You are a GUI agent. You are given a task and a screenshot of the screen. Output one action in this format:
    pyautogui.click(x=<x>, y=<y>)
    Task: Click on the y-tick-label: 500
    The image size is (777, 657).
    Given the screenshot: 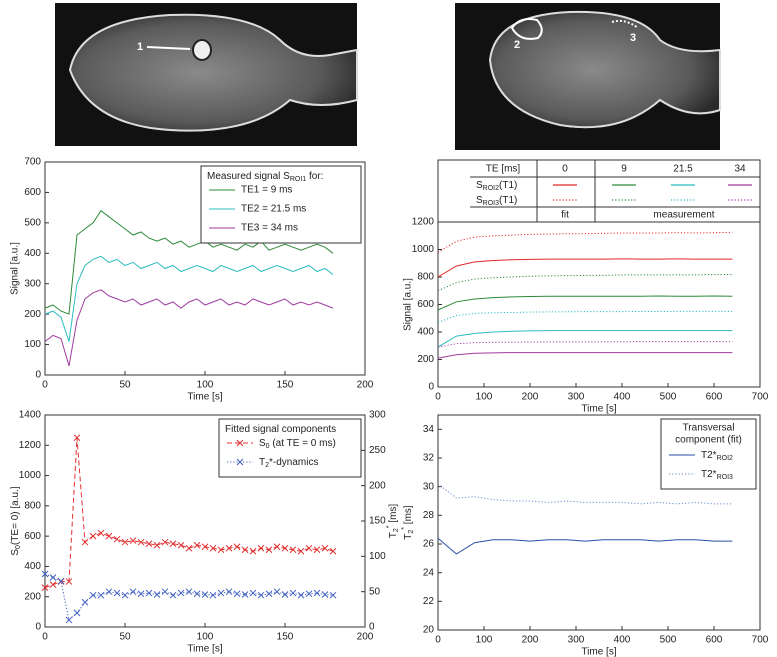 What is the action you would take?
    pyautogui.click(x=32, y=222)
    